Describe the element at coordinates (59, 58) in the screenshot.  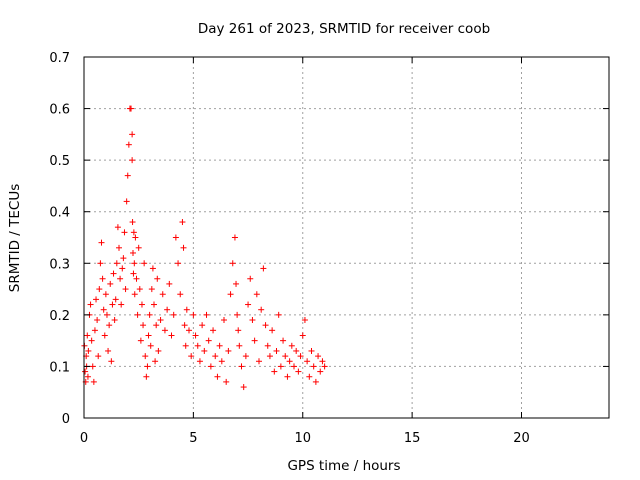
I see `y-tick-label: 0.7` at that location.